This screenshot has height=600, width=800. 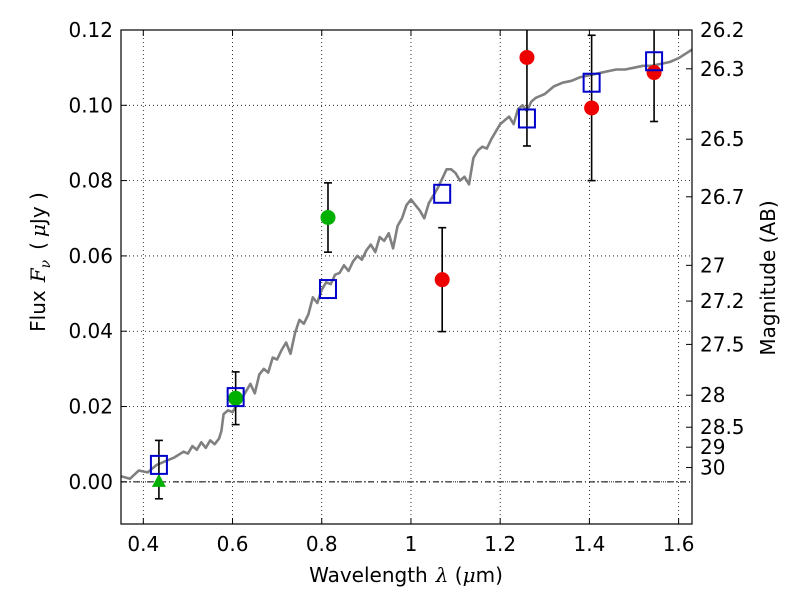 What do you see at coordinates (455, 575) in the screenshot?
I see `x-axis-unit-open: (` at bounding box center [455, 575].